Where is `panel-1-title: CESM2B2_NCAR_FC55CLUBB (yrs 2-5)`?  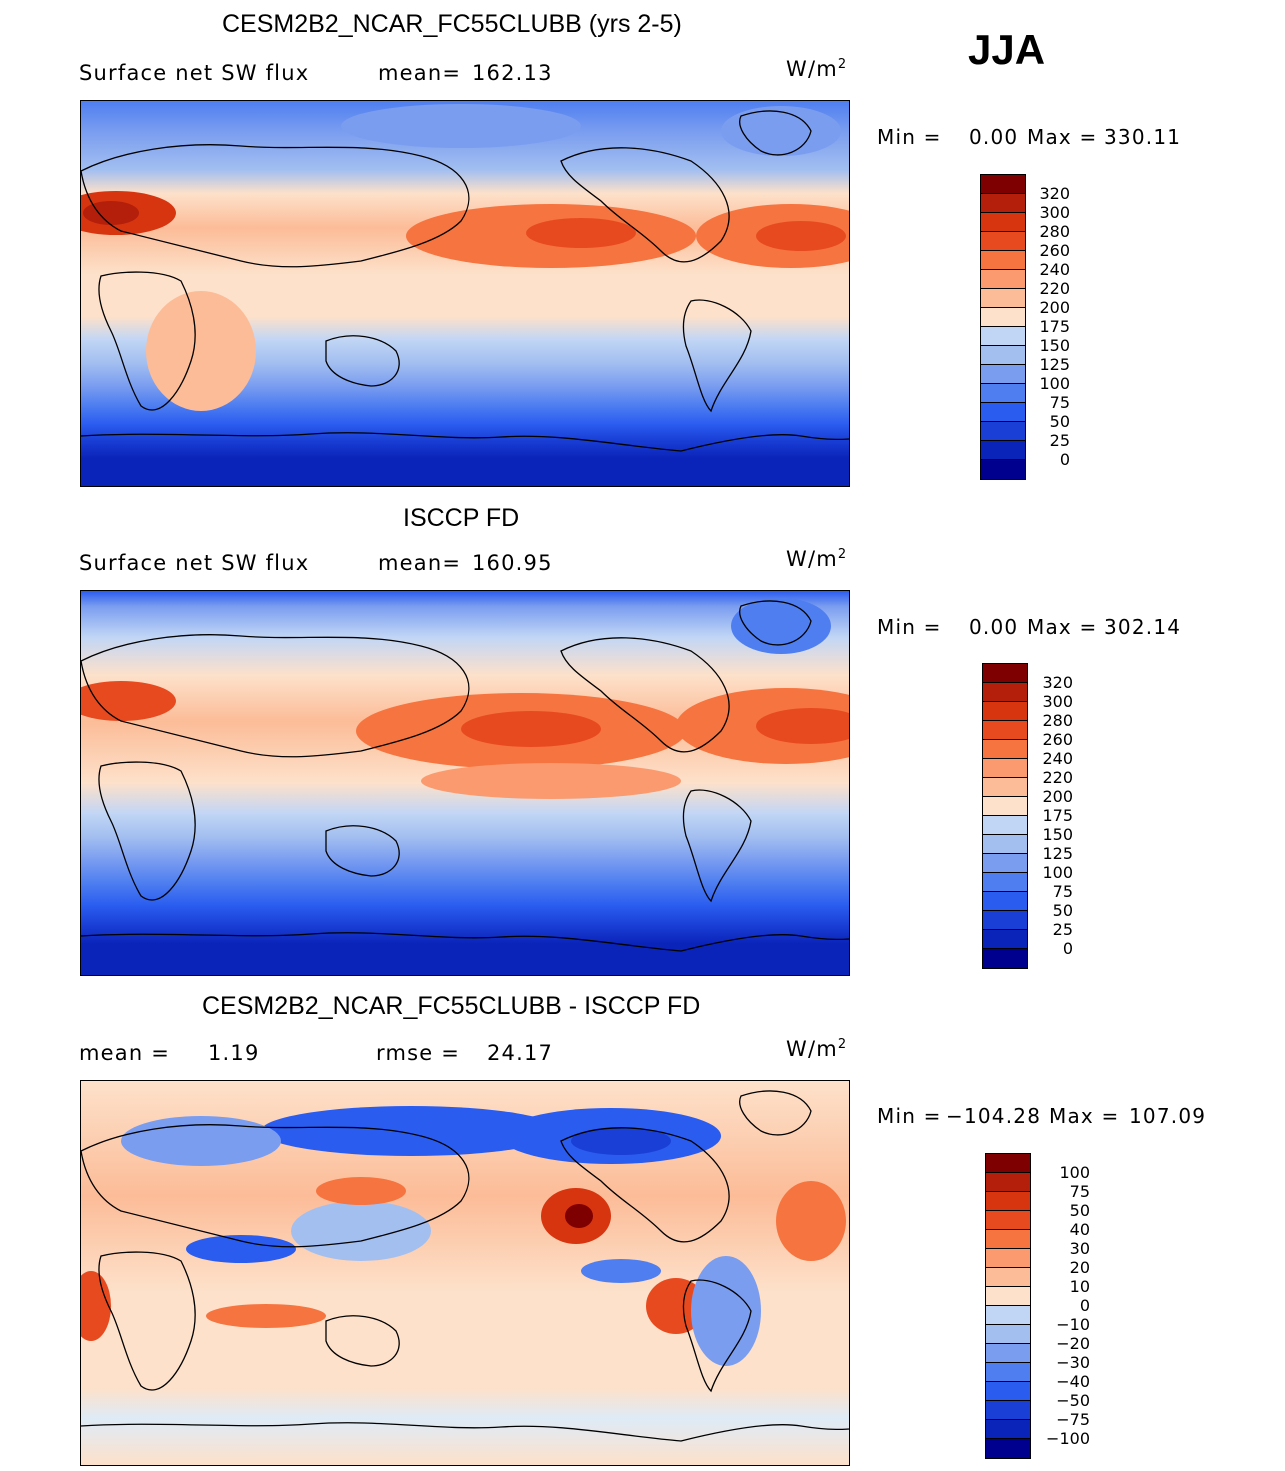
panel-1-title: CESM2B2_NCAR_FC55CLUBB (yrs 2-5) is located at coordinates (452, 24).